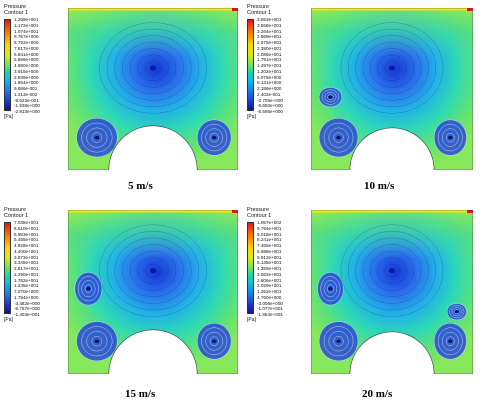 The image size is (480, 410). What do you see at coordinates (26, 286) in the screenshot?
I see `legend-label: 1.235e+001` at bounding box center [26, 286].